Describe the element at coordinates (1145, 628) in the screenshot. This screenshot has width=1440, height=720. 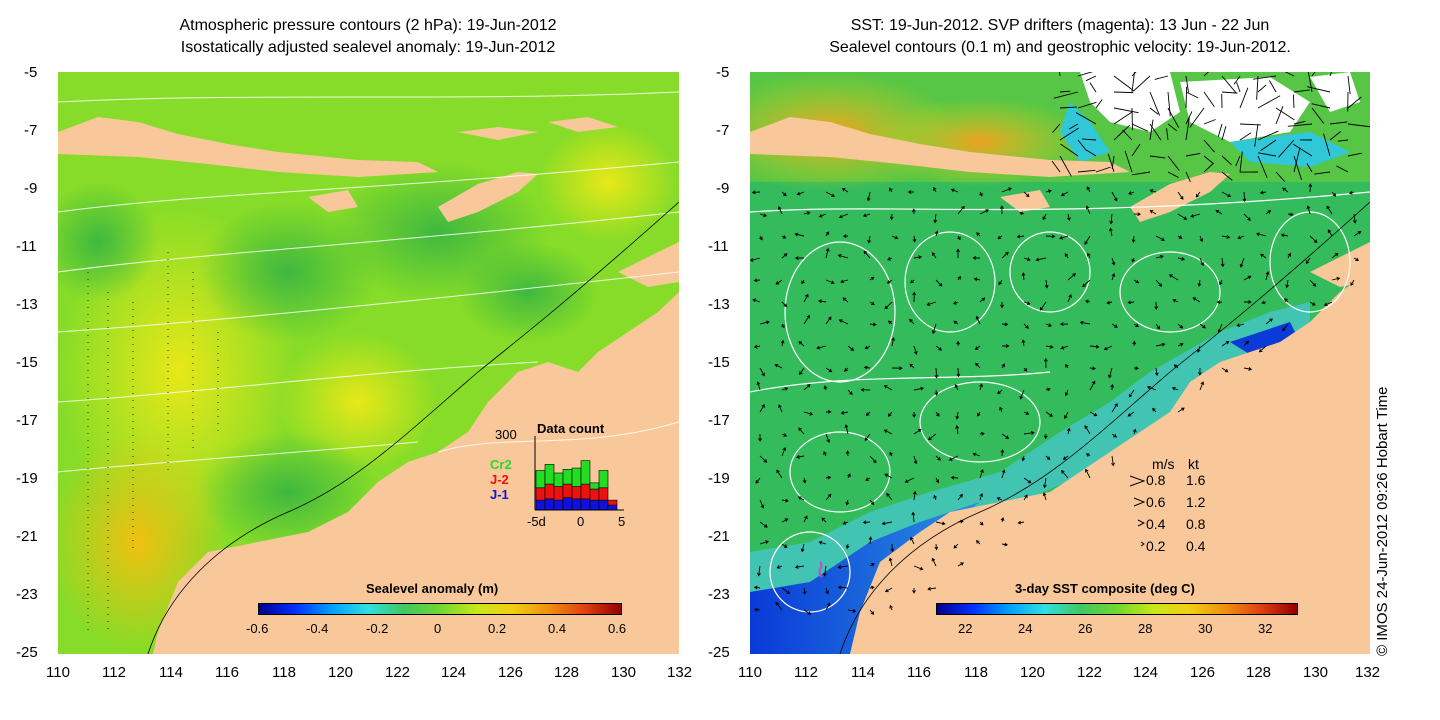
I see `cb-tick: 28` at that location.